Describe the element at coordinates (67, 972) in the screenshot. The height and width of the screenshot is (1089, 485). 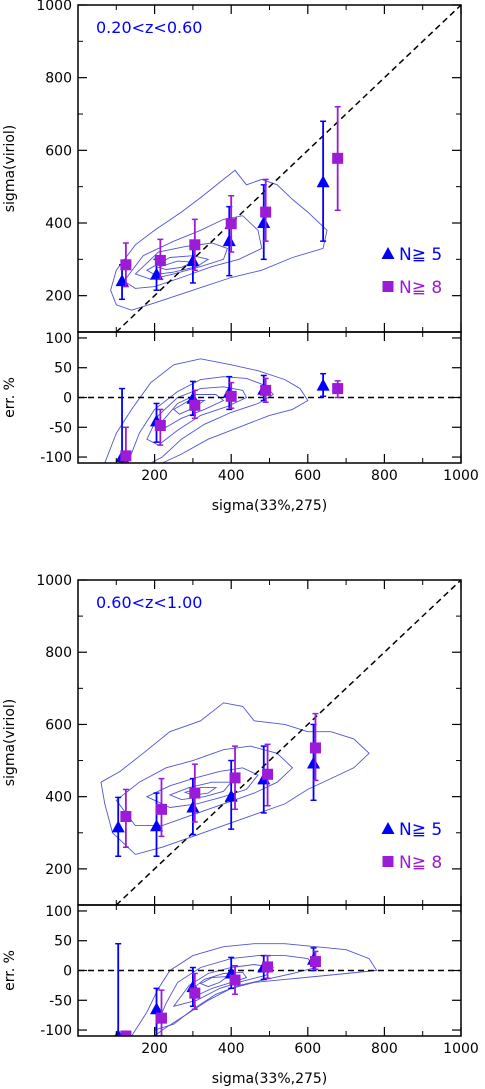
I see `y-tick-label: 0` at that location.